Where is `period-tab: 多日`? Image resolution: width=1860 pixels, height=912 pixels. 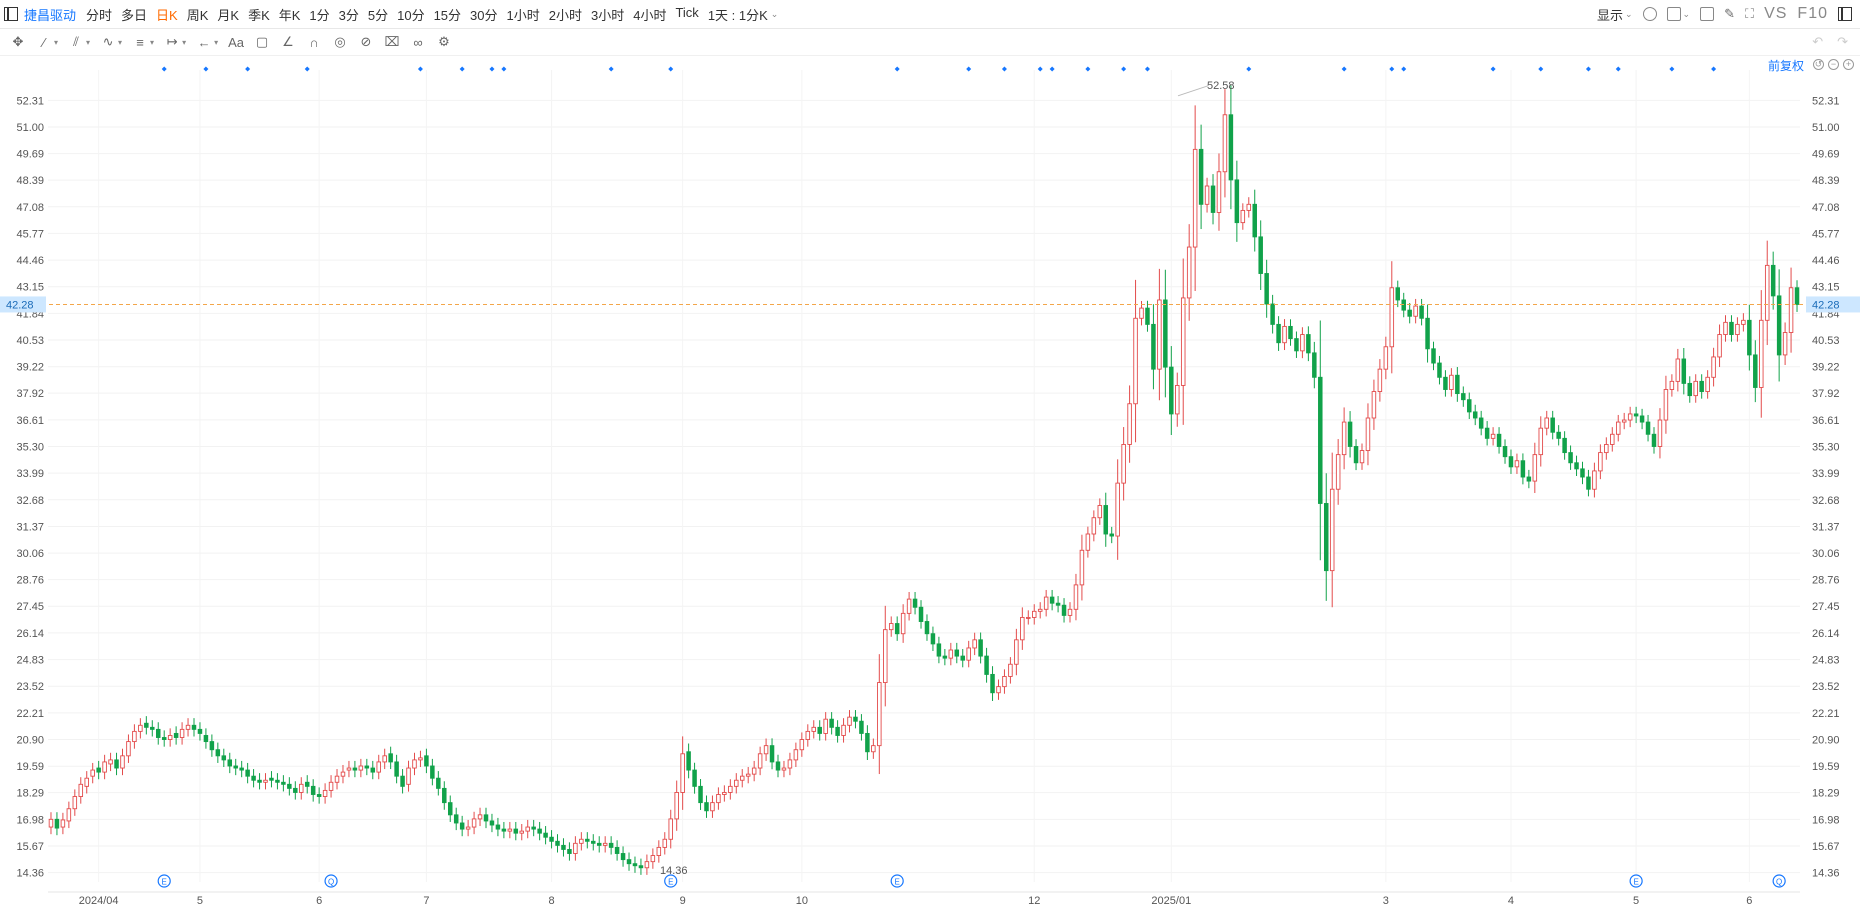 period-tab: 多日 is located at coordinates (134, 15).